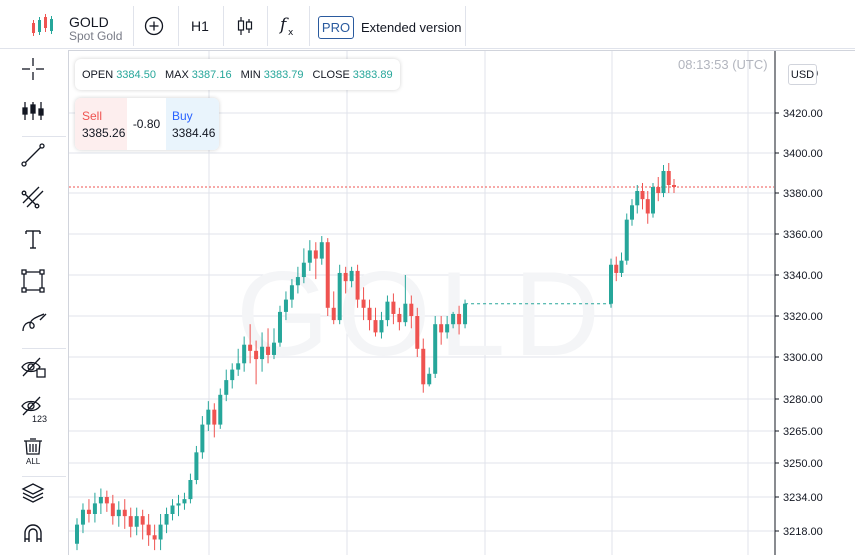 This screenshot has height=555, width=855. Describe the element at coordinates (104, 133) in the screenshot. I see `sell-price: 3385.26` at that location.